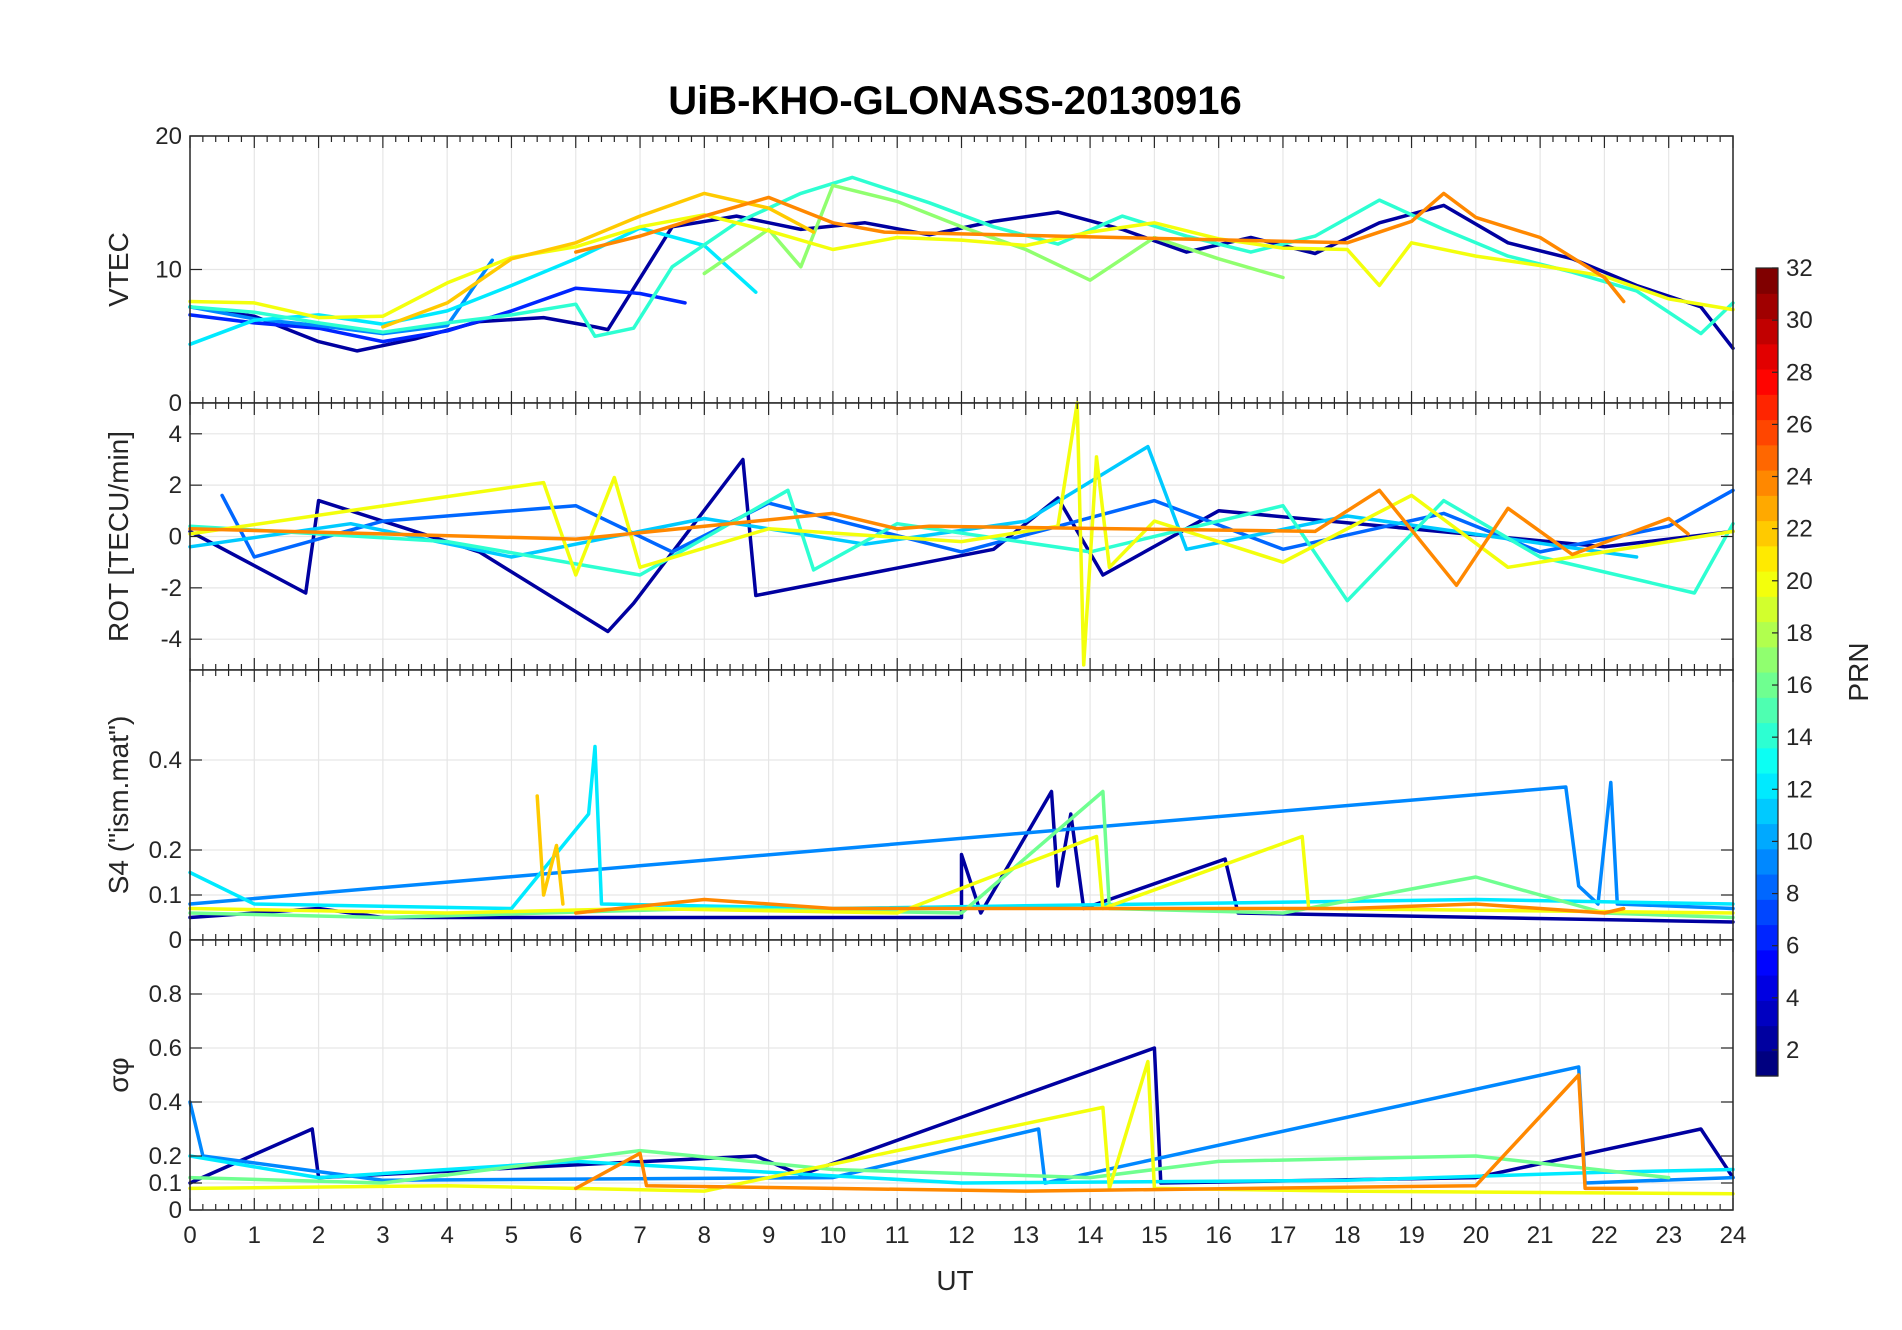 The width and height of the screenshot is (1902, 1330). Describe the element at coordinates (189, 1235) in the screenshot. I see `x-tick-label: 0` at that location.